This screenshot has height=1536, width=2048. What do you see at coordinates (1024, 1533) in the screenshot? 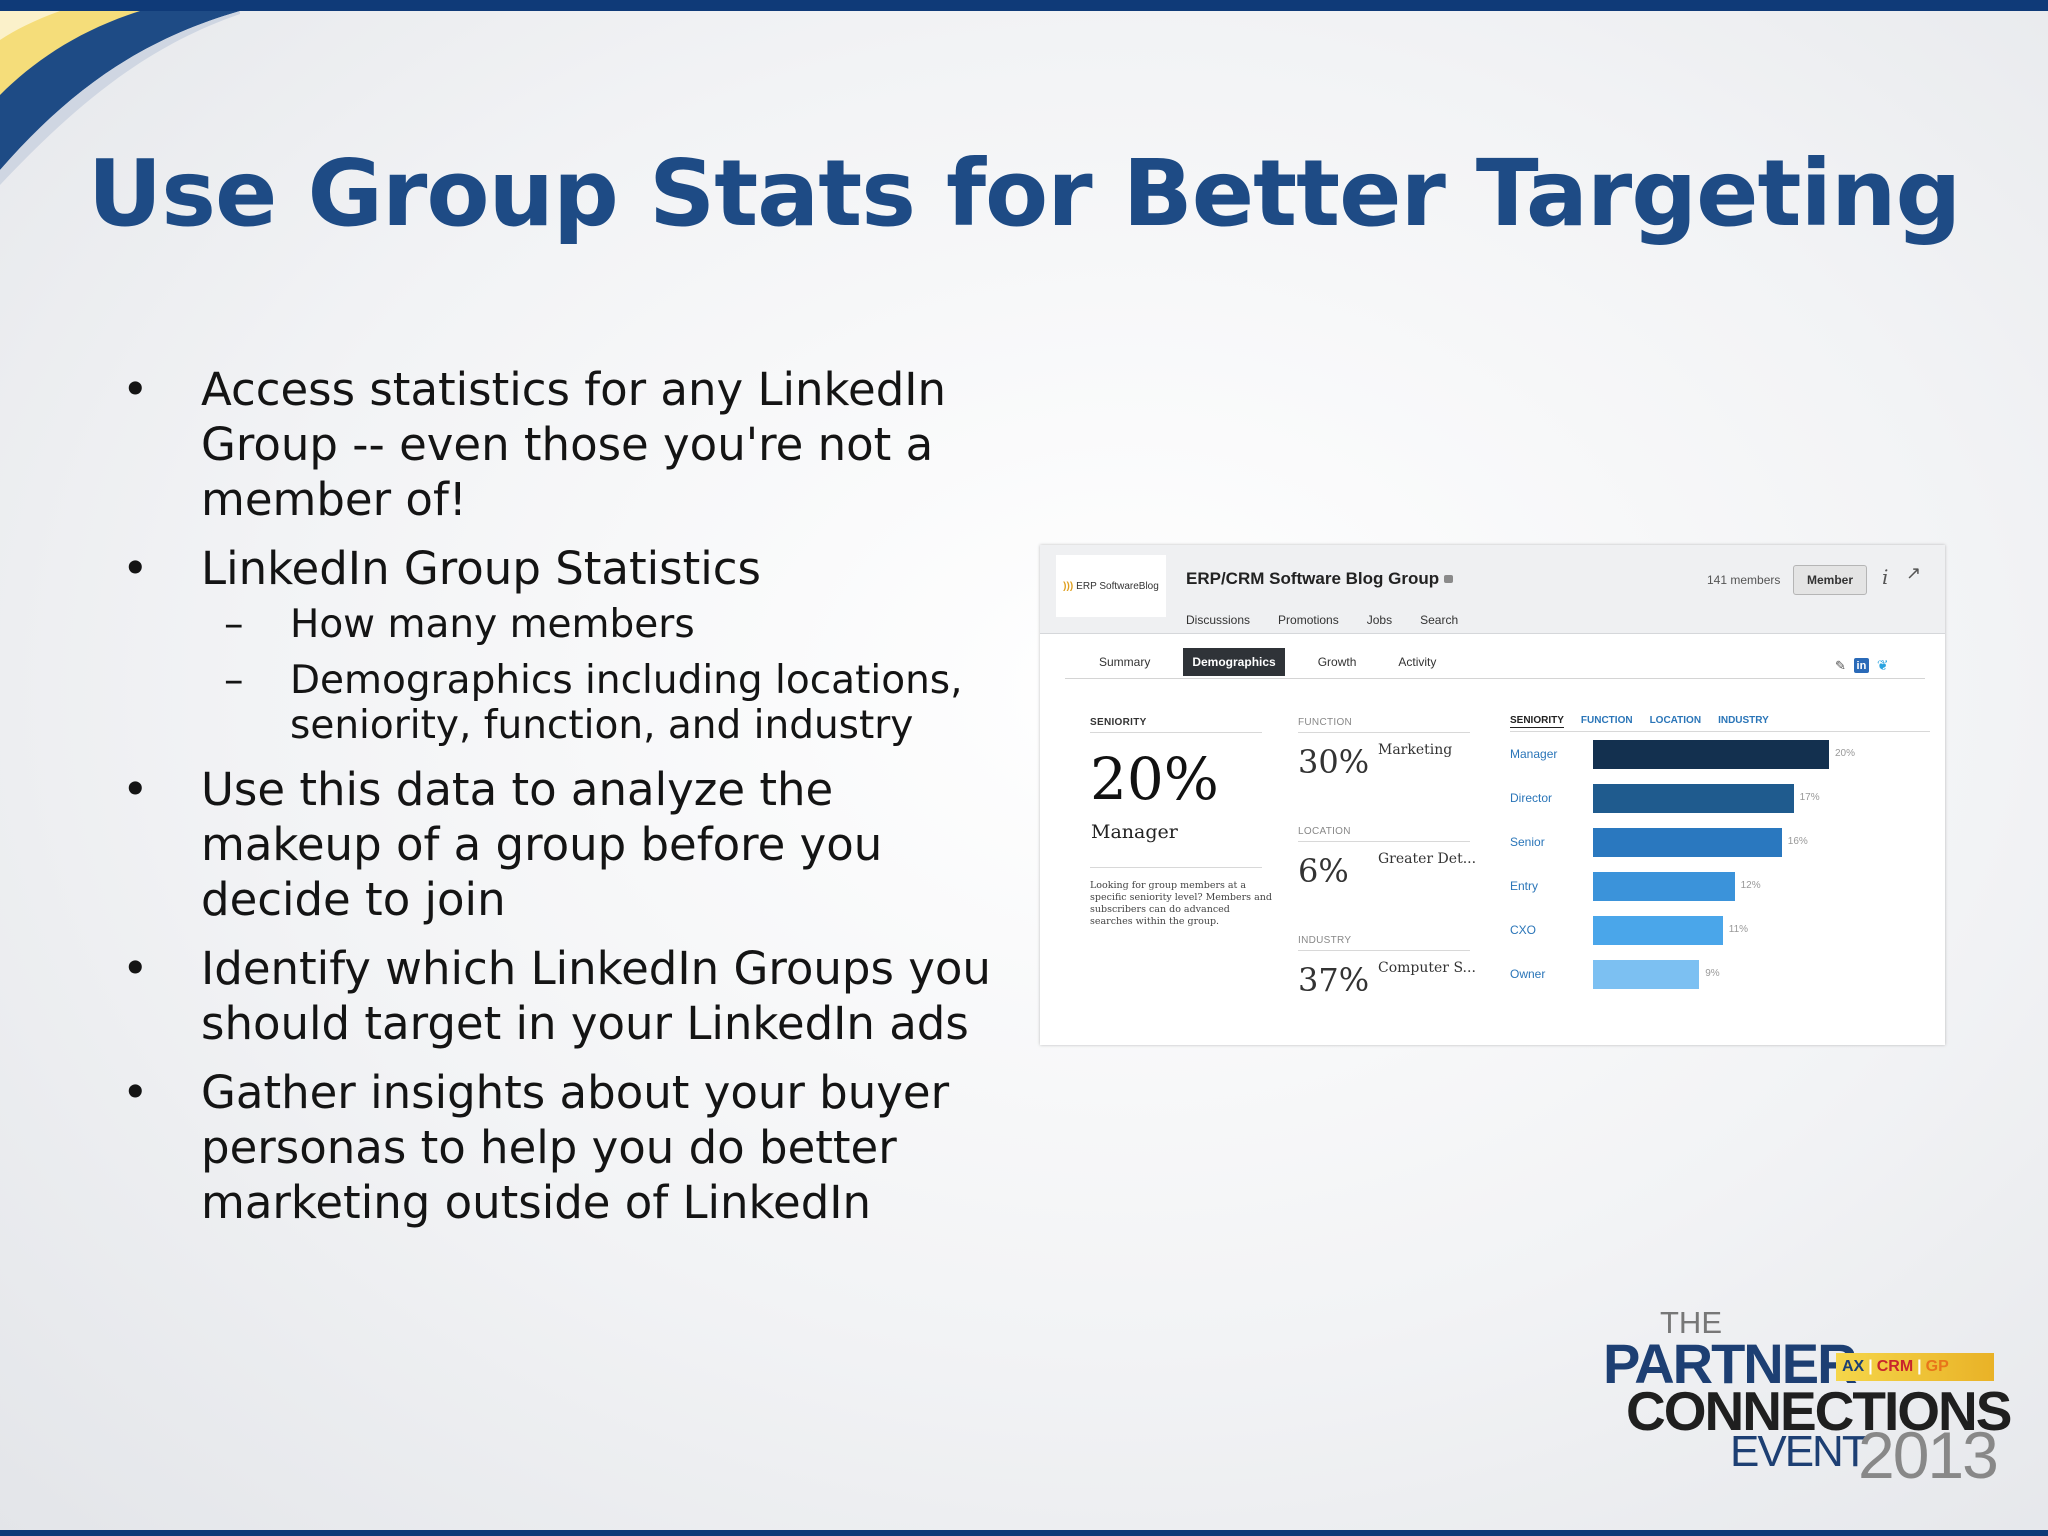
I see `bottom-bar` at bounding box center [1024, 1533].